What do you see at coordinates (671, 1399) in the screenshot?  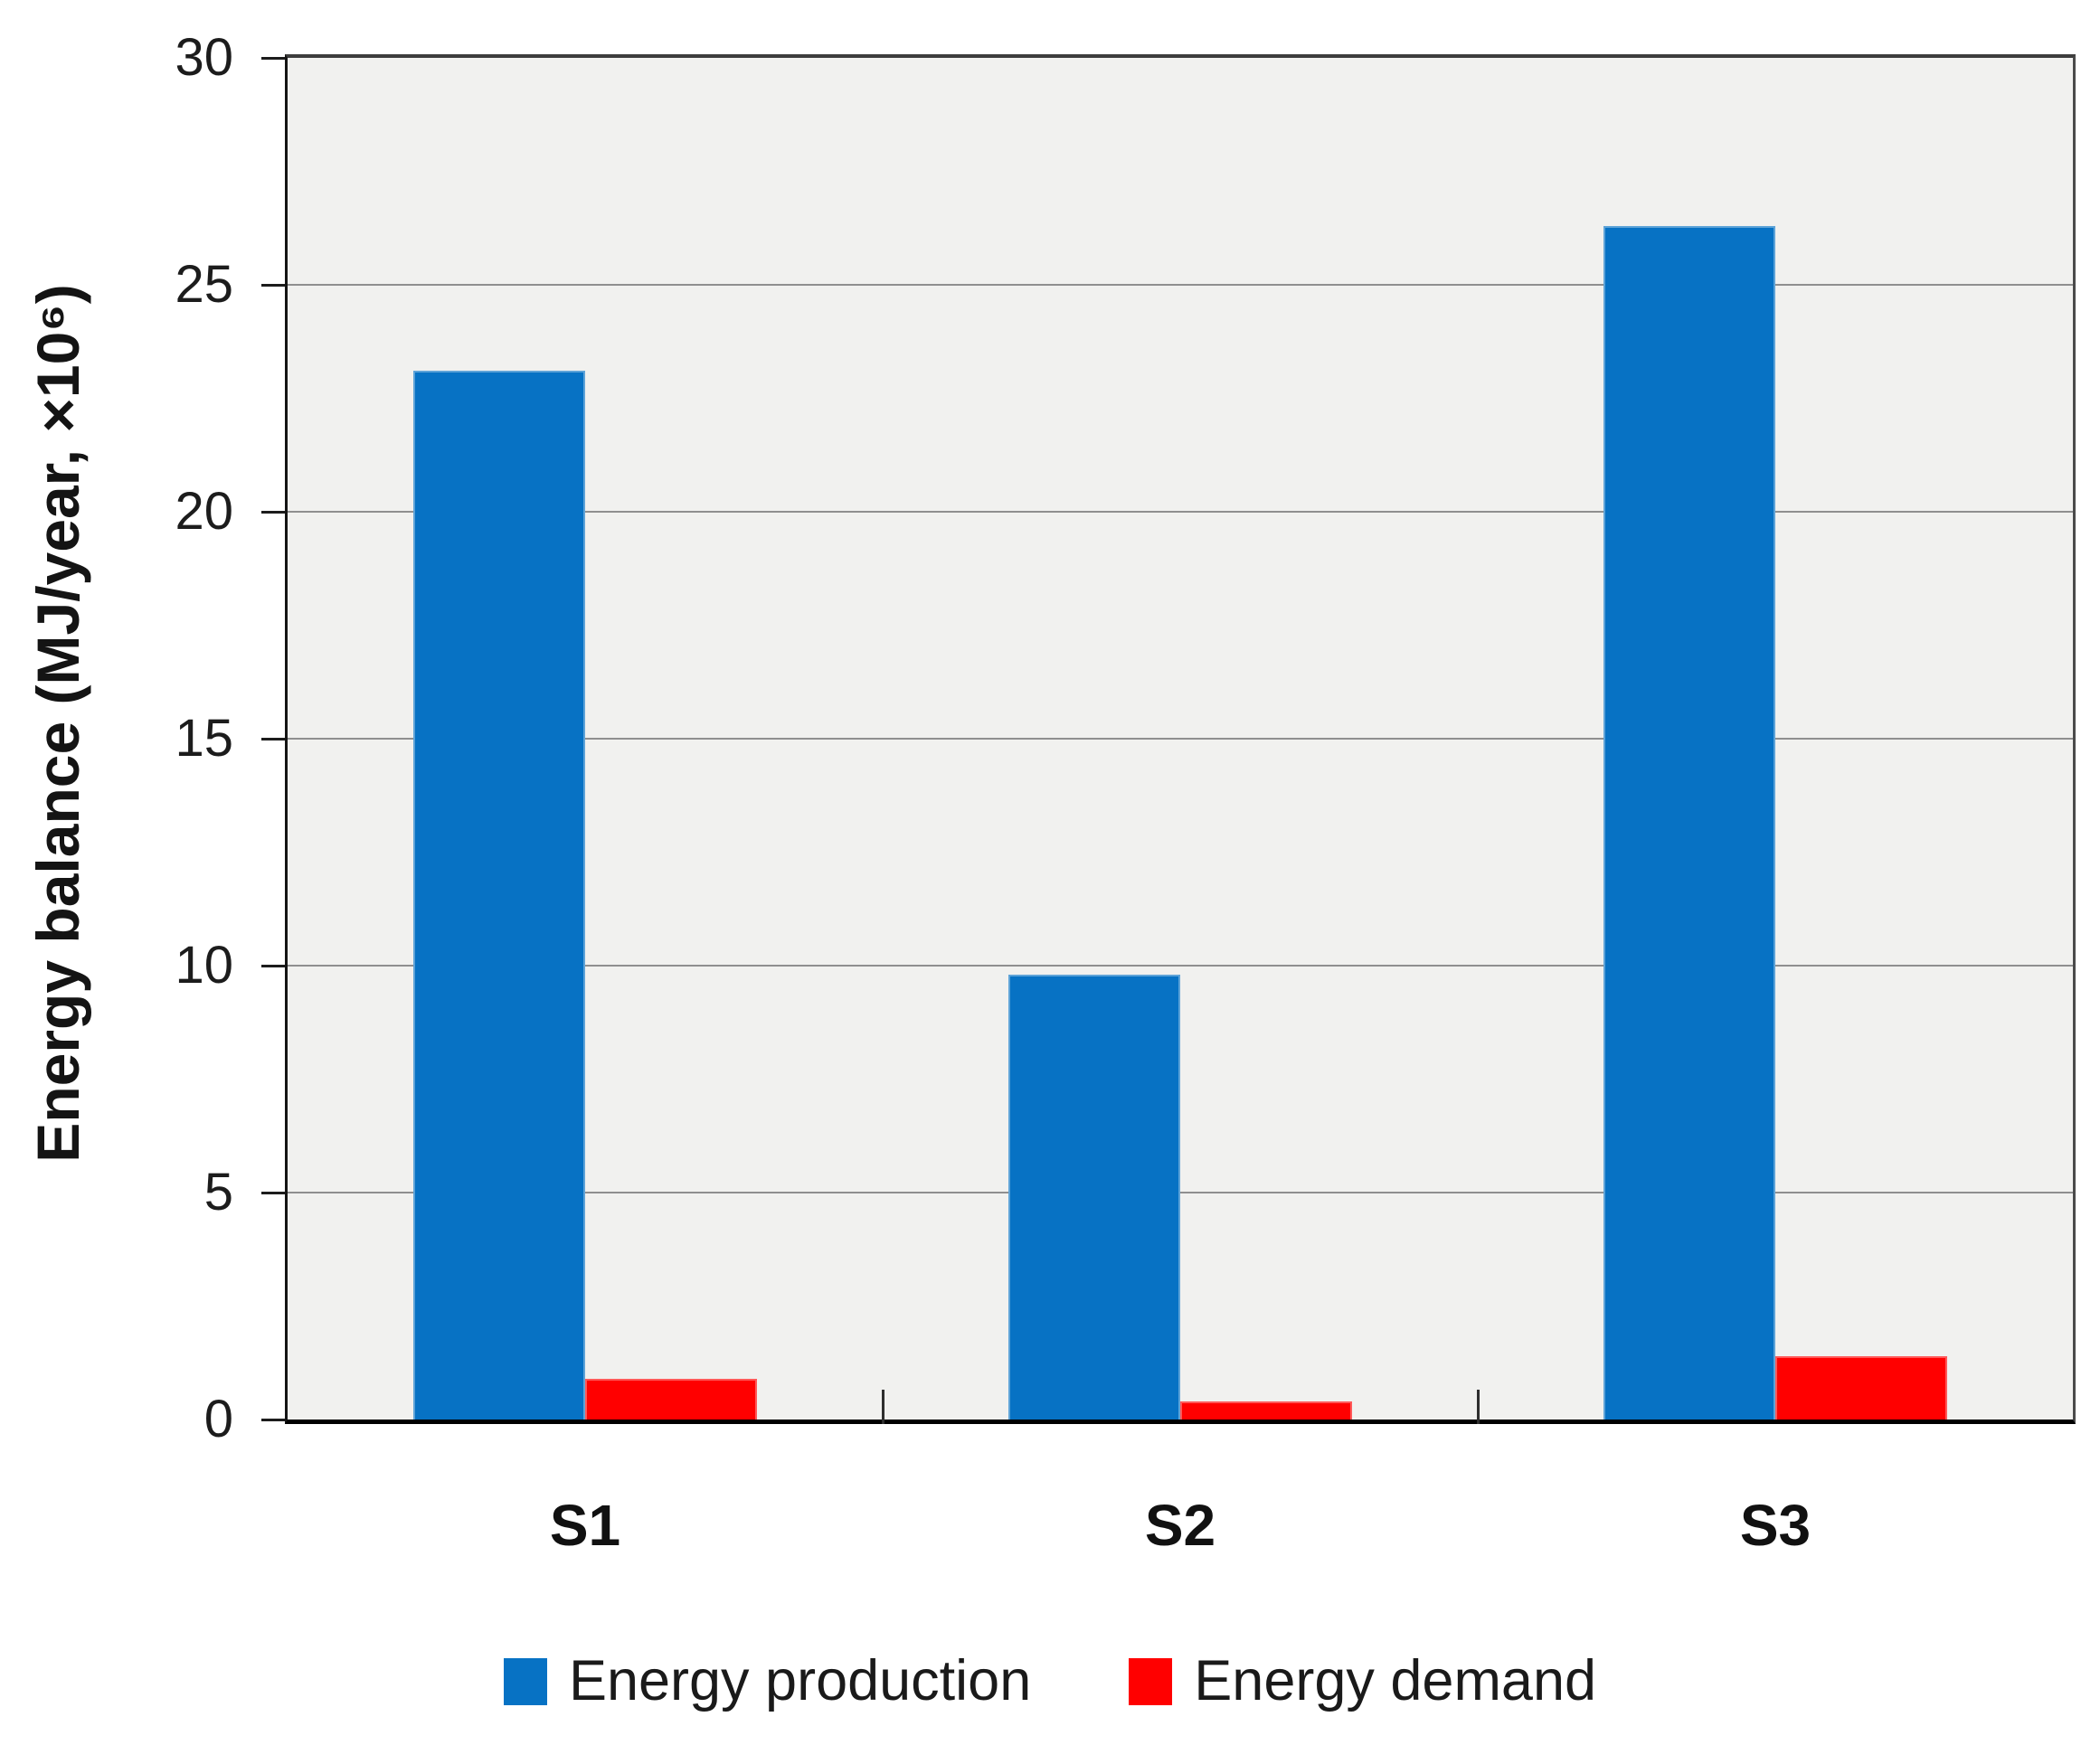 I see `bar-s1-energy-demand` at bounding box center [671, 1399].